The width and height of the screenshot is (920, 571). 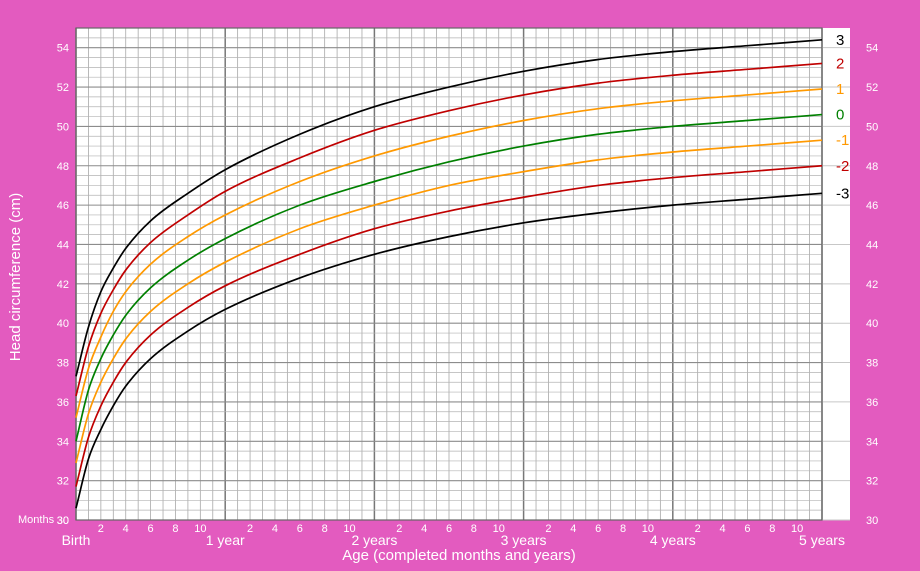 What do you see at coordinates (842, 193) in the screenshot?
I see `z-score-label: -3` at bounding box center [842, 193].